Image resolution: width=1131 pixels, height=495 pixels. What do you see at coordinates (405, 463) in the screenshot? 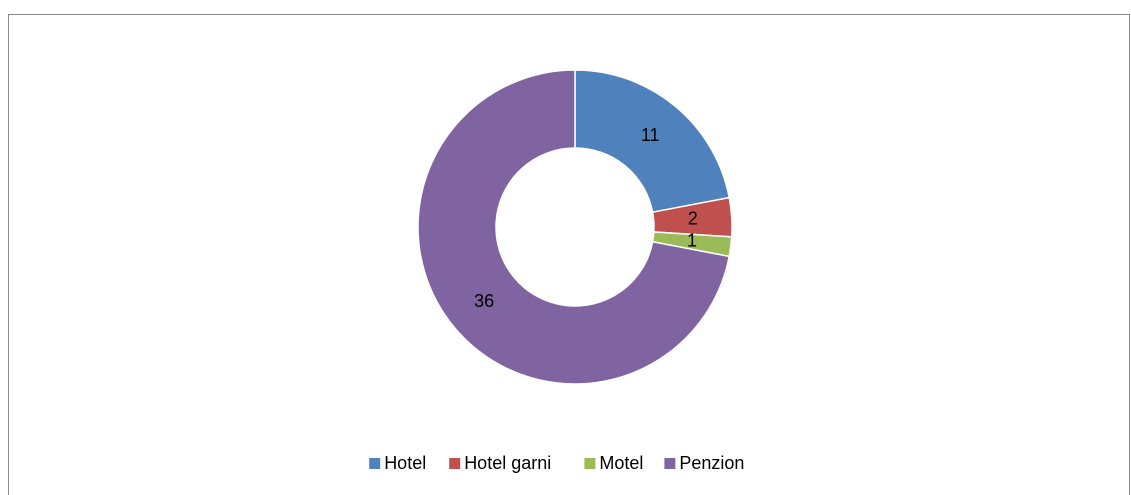
I see `legend-label: Hotel` at bounding box center [405, 463].